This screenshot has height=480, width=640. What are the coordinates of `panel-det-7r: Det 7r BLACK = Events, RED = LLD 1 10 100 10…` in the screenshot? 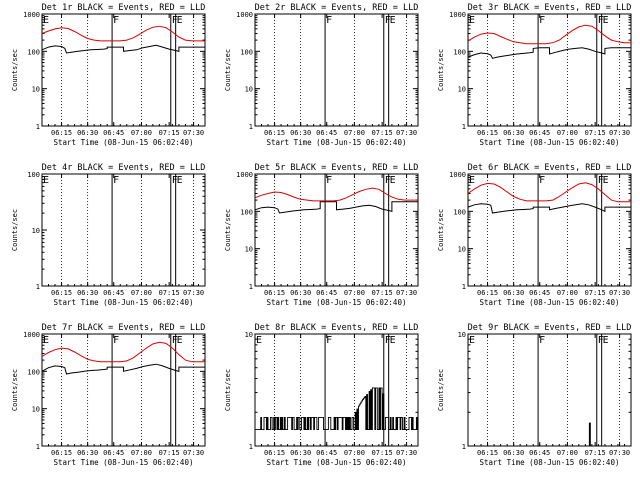 It's located at (108, 395).